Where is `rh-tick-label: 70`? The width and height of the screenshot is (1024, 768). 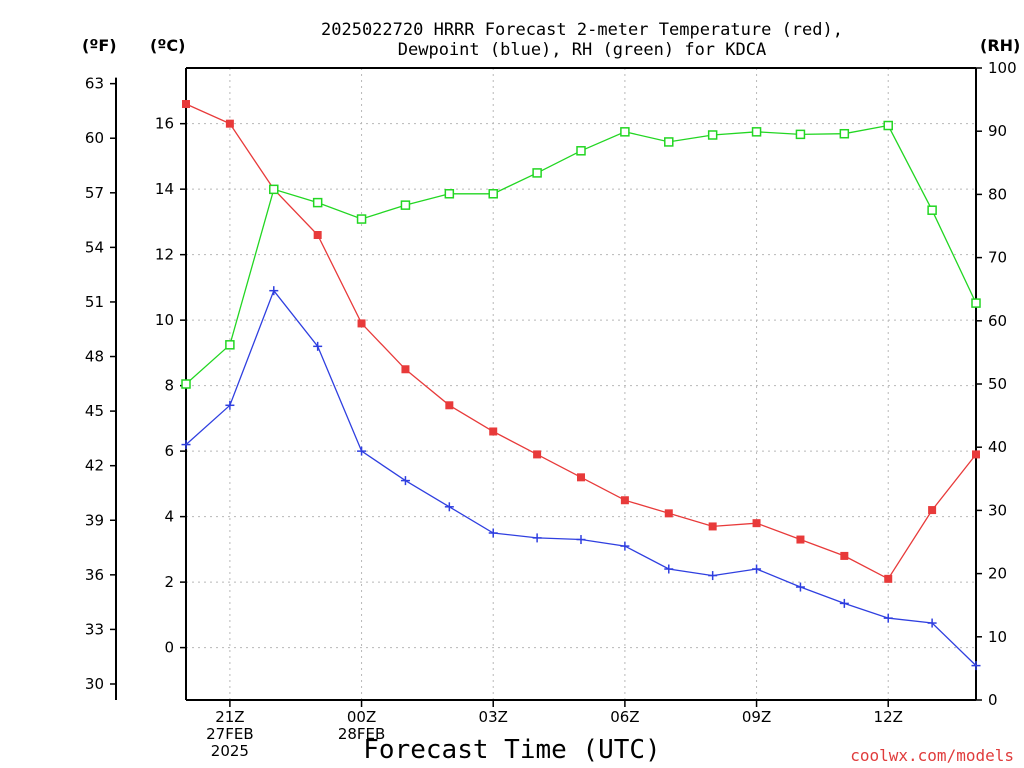 rh-tick-label: 70 is located at coordinates (997, 258).